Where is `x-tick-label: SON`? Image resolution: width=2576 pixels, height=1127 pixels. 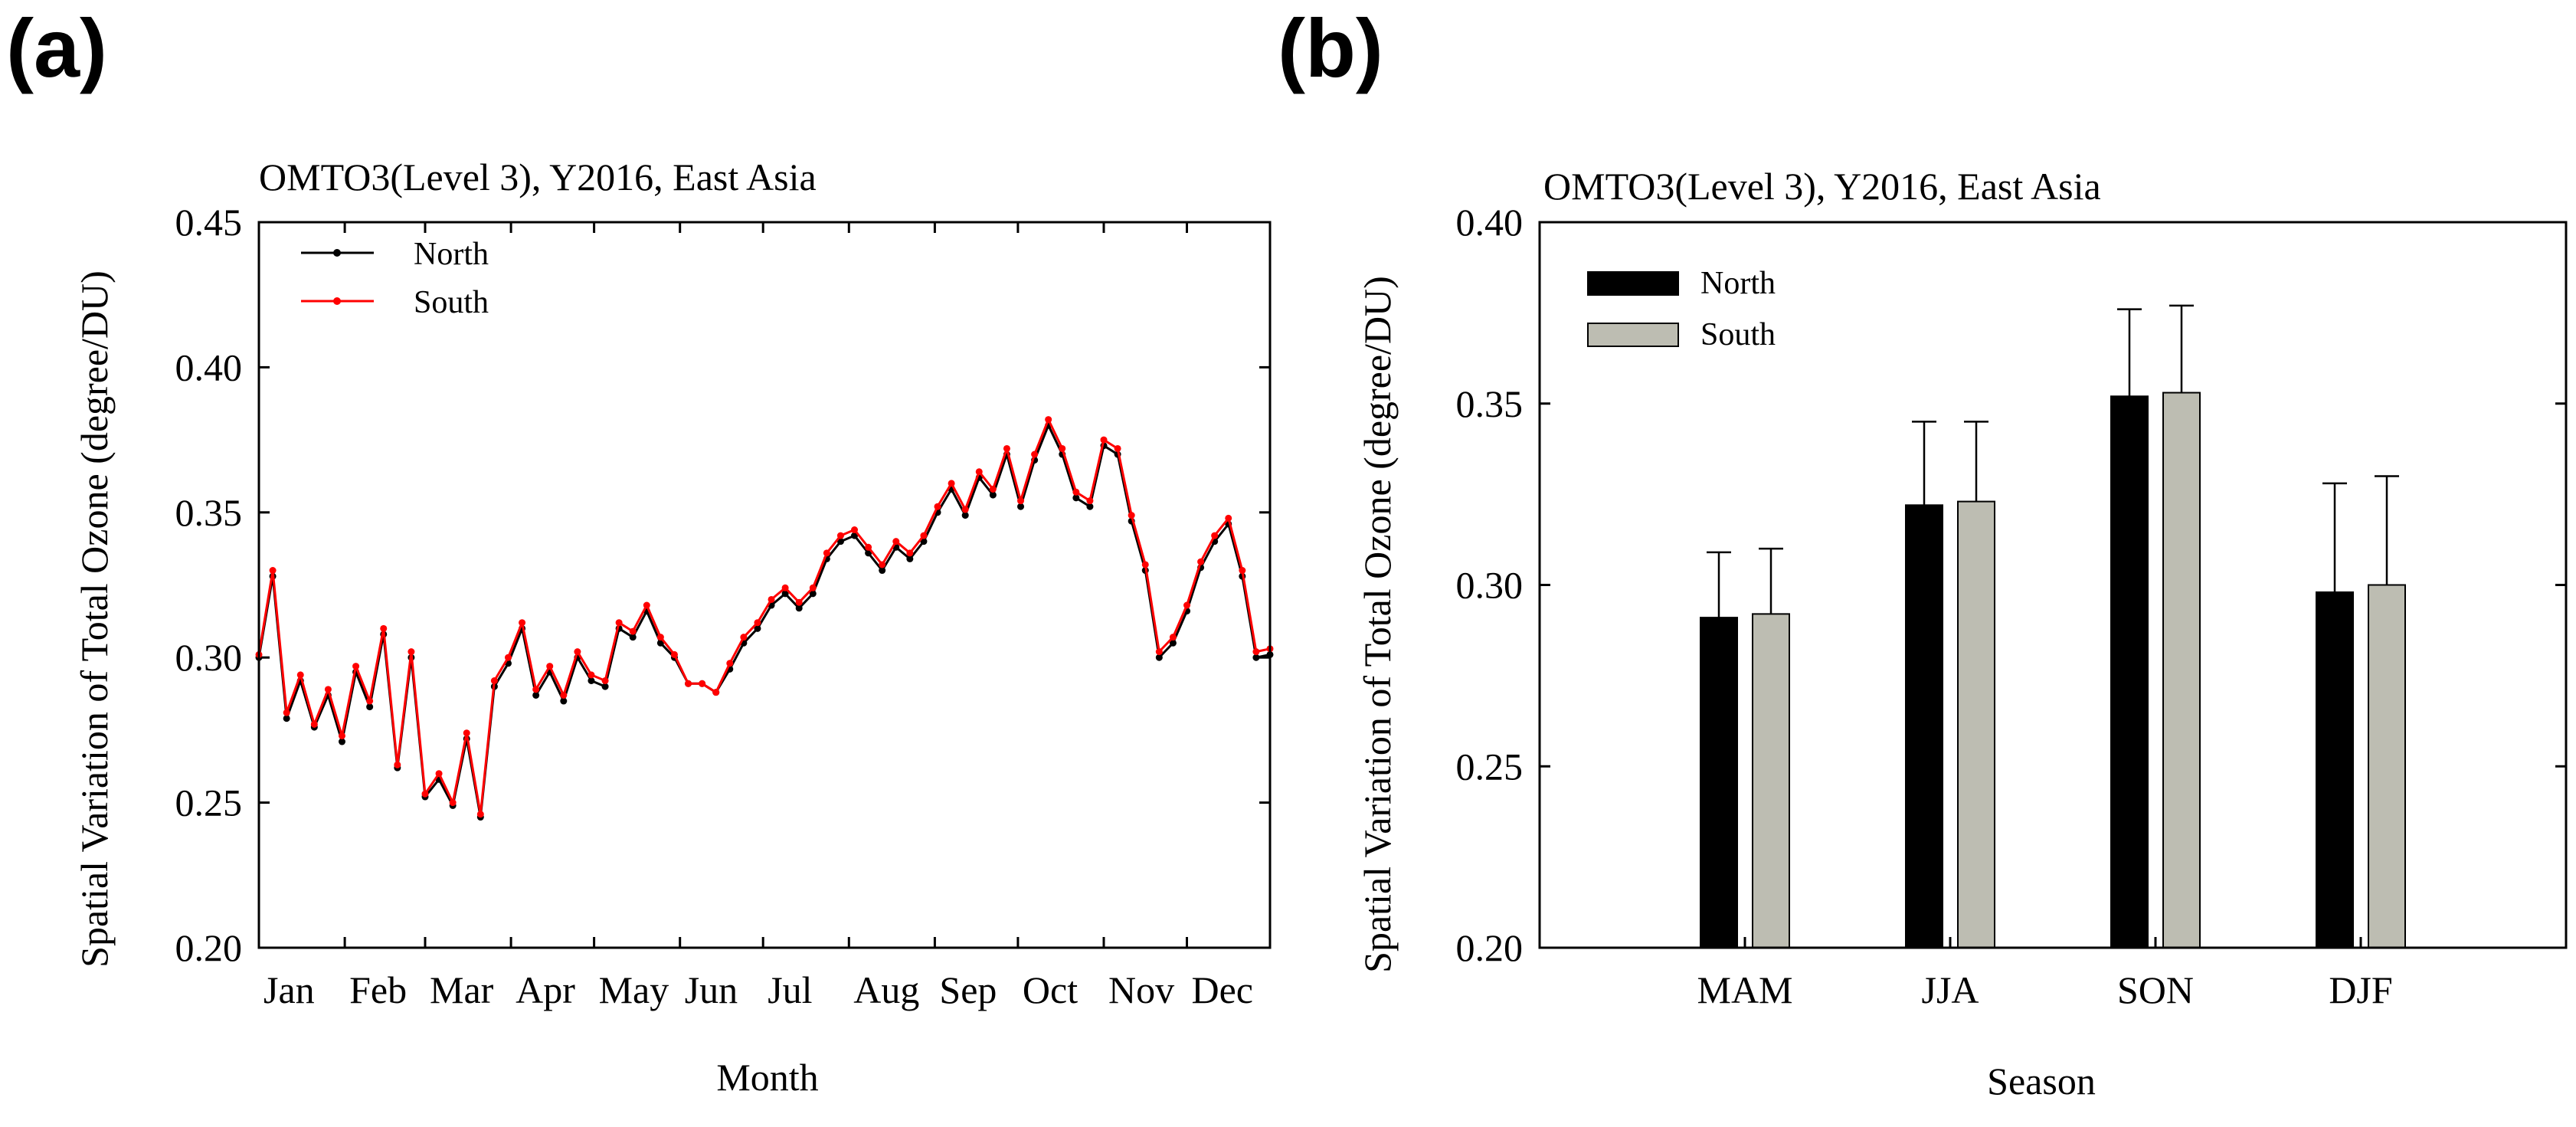
x-tick-label: SON is located at coordinates (2155, 989).